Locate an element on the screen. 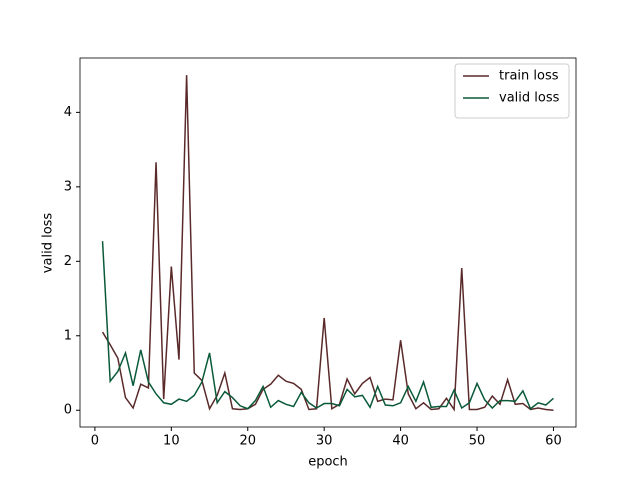 The image size is (640, 480). x-axis-label: epoch is located at coordinates (328, 462).